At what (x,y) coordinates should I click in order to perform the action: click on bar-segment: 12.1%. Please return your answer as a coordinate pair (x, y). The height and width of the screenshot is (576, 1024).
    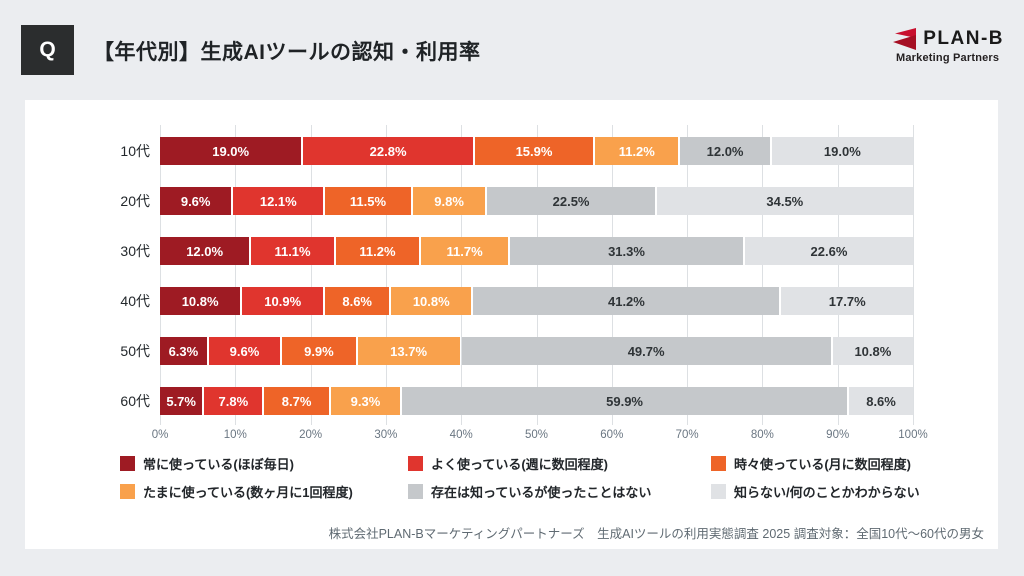
    Looking at the image, I should click on (278, 201).